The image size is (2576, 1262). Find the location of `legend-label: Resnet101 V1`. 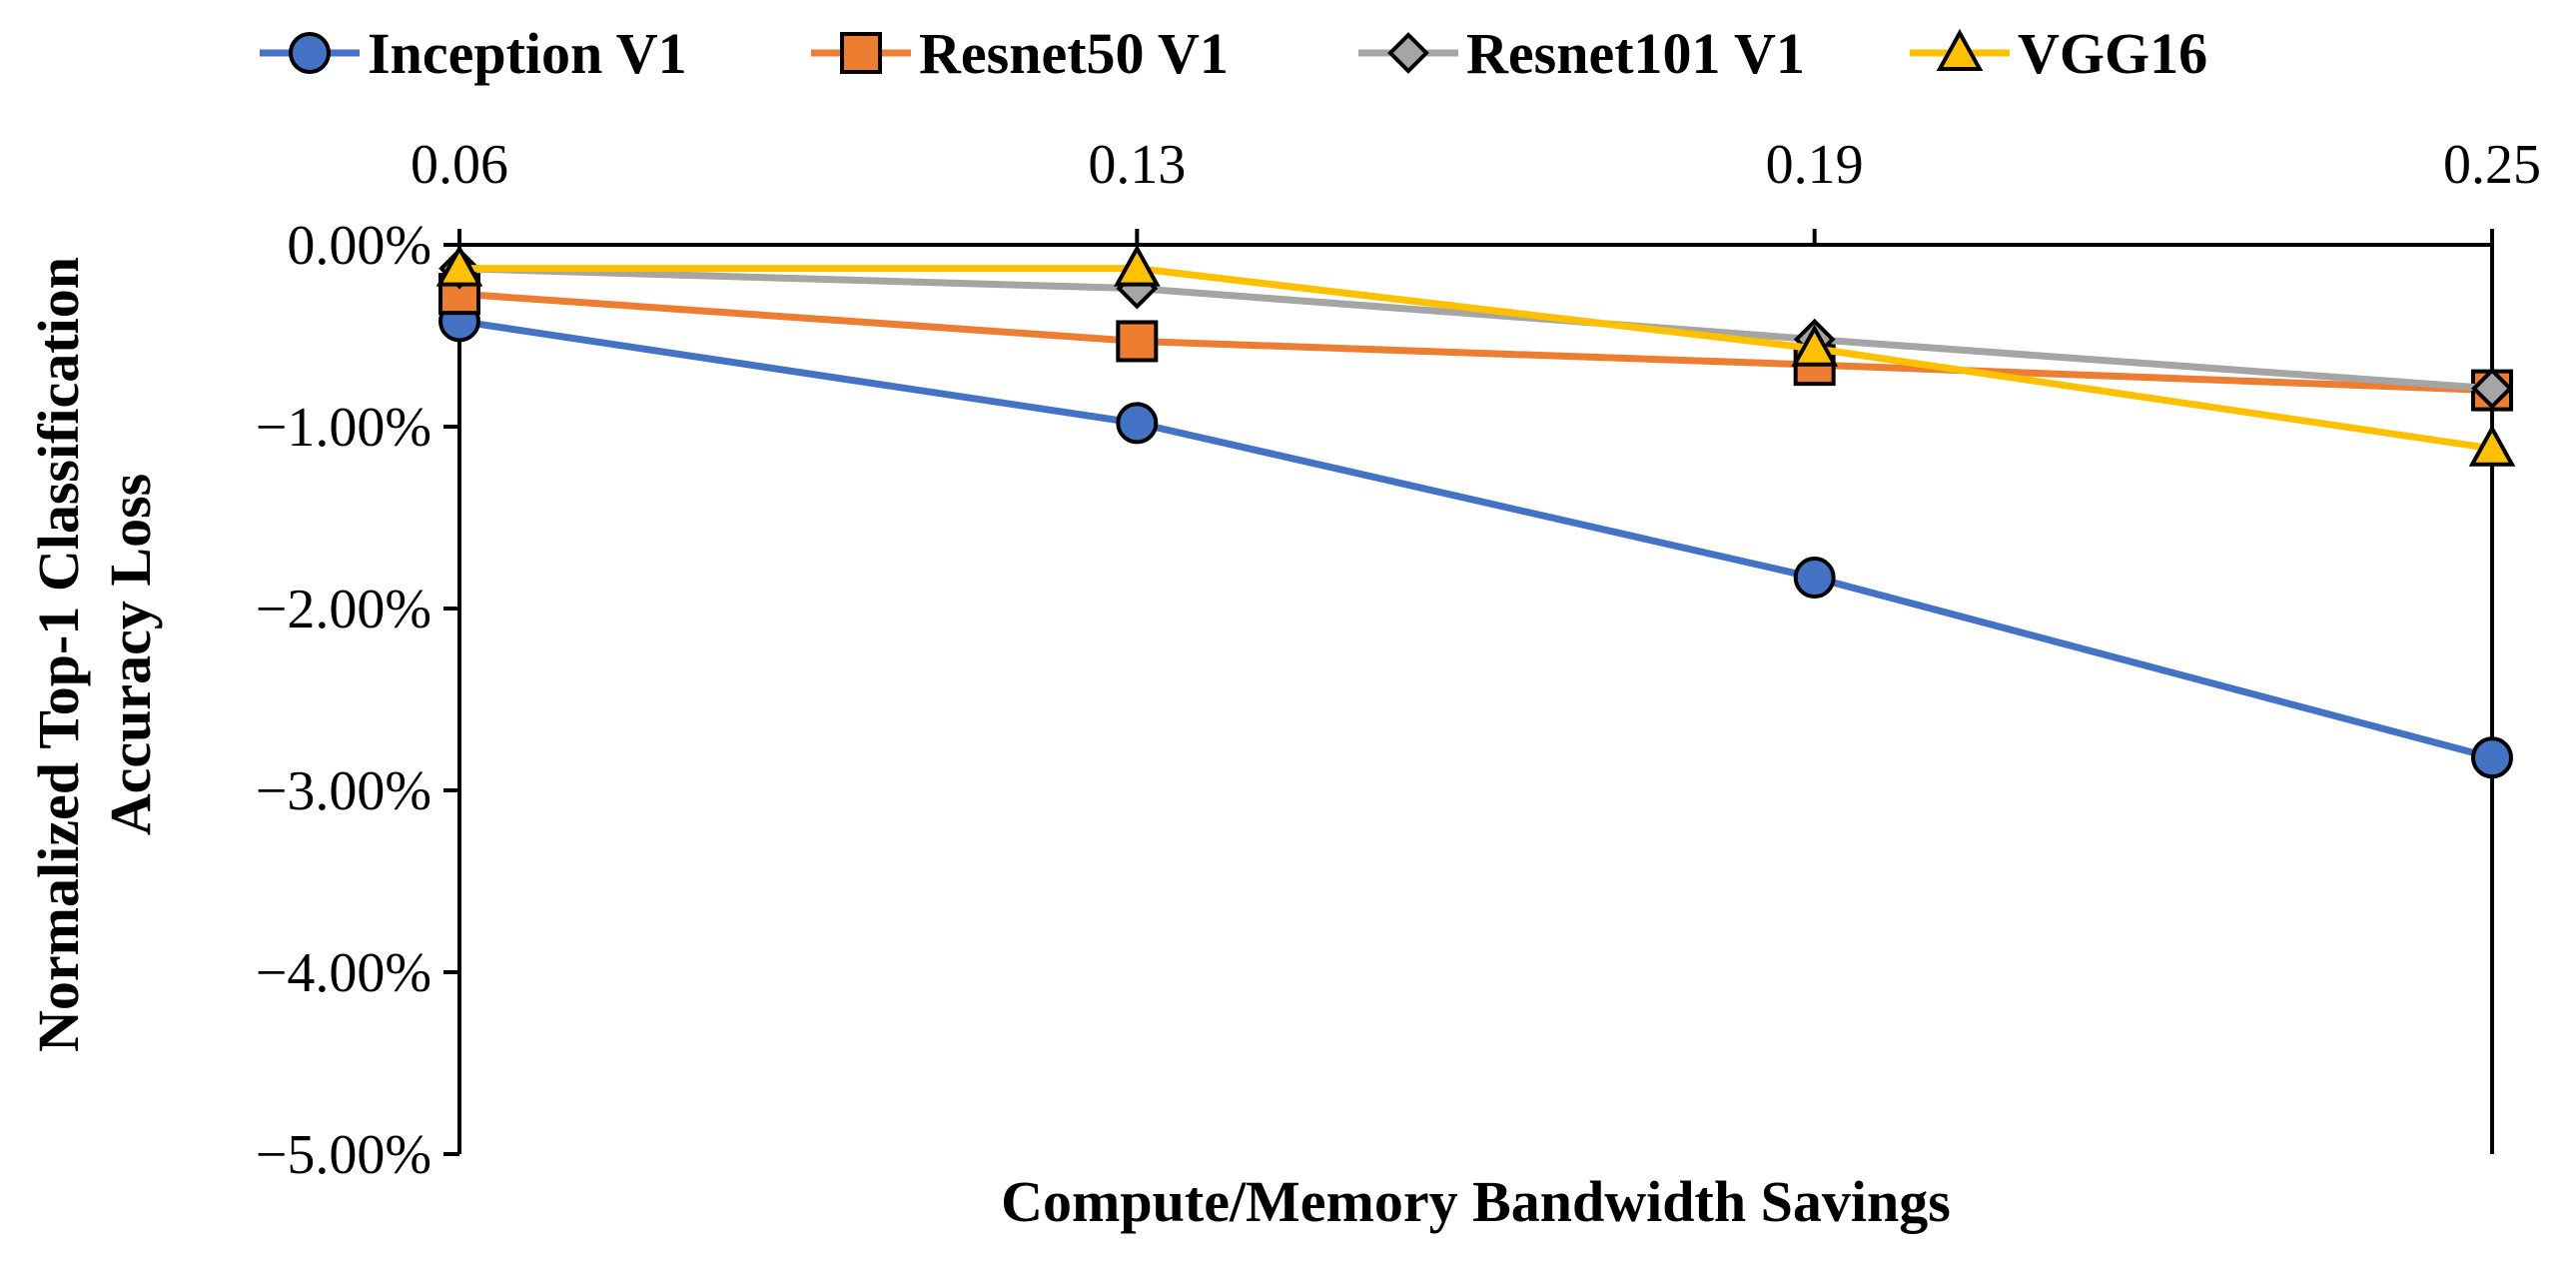

legend-label: Resnet101 V1 is located at coordinates (1636, 53).